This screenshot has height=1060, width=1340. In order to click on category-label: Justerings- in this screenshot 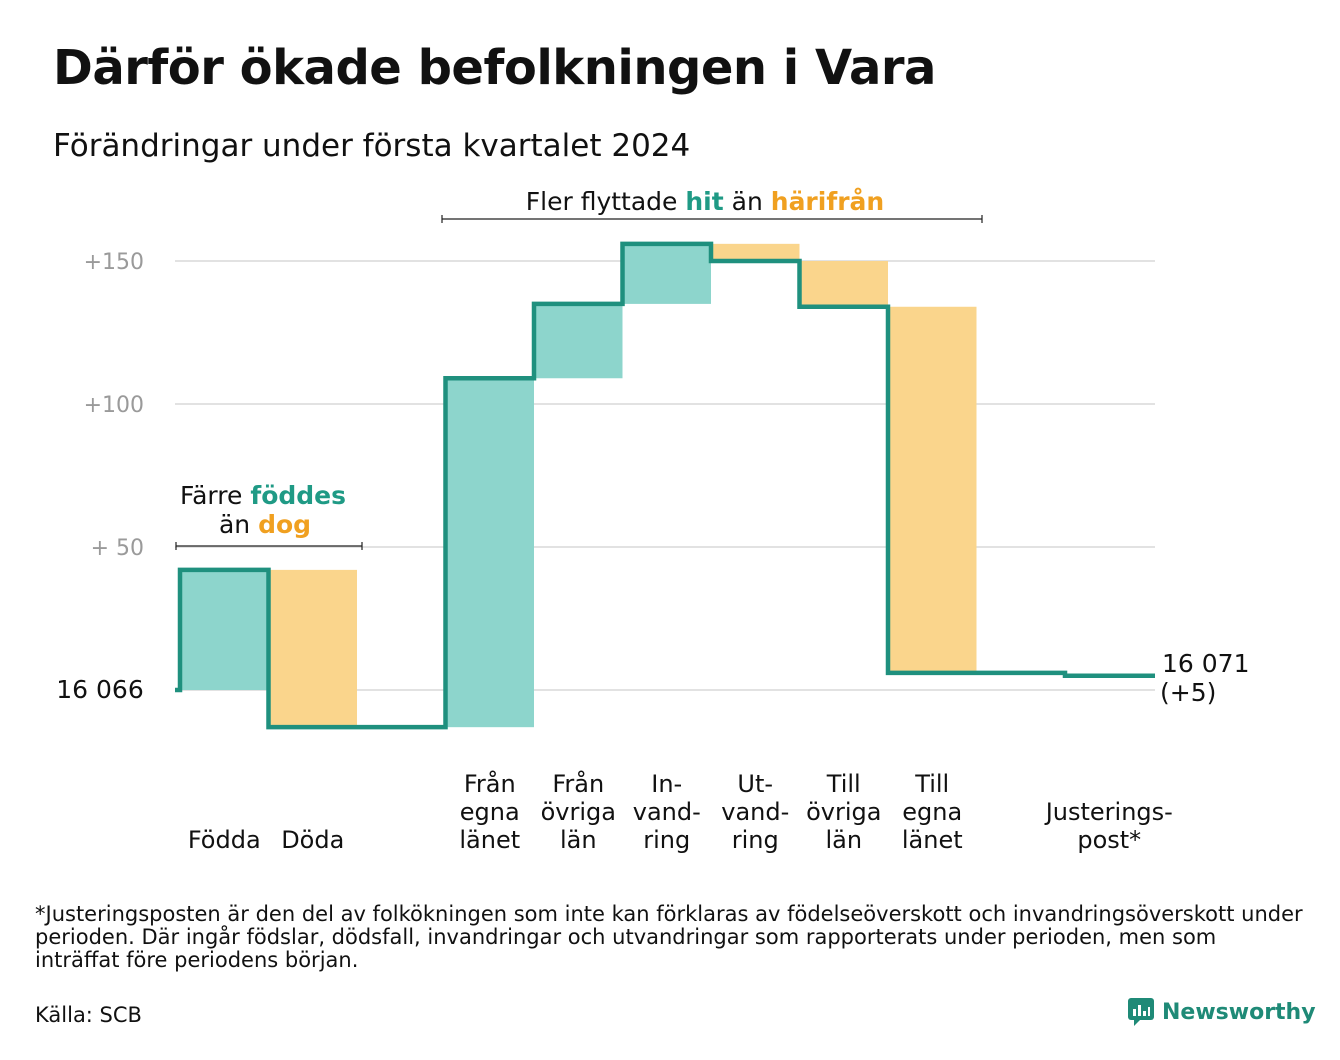, I will do `click(1108, 812)`.